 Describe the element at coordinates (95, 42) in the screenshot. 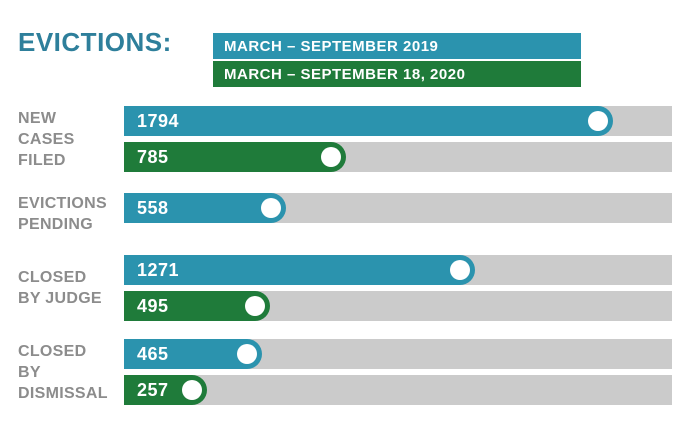

I see `chart-title: EVICTIONS:` at that location.